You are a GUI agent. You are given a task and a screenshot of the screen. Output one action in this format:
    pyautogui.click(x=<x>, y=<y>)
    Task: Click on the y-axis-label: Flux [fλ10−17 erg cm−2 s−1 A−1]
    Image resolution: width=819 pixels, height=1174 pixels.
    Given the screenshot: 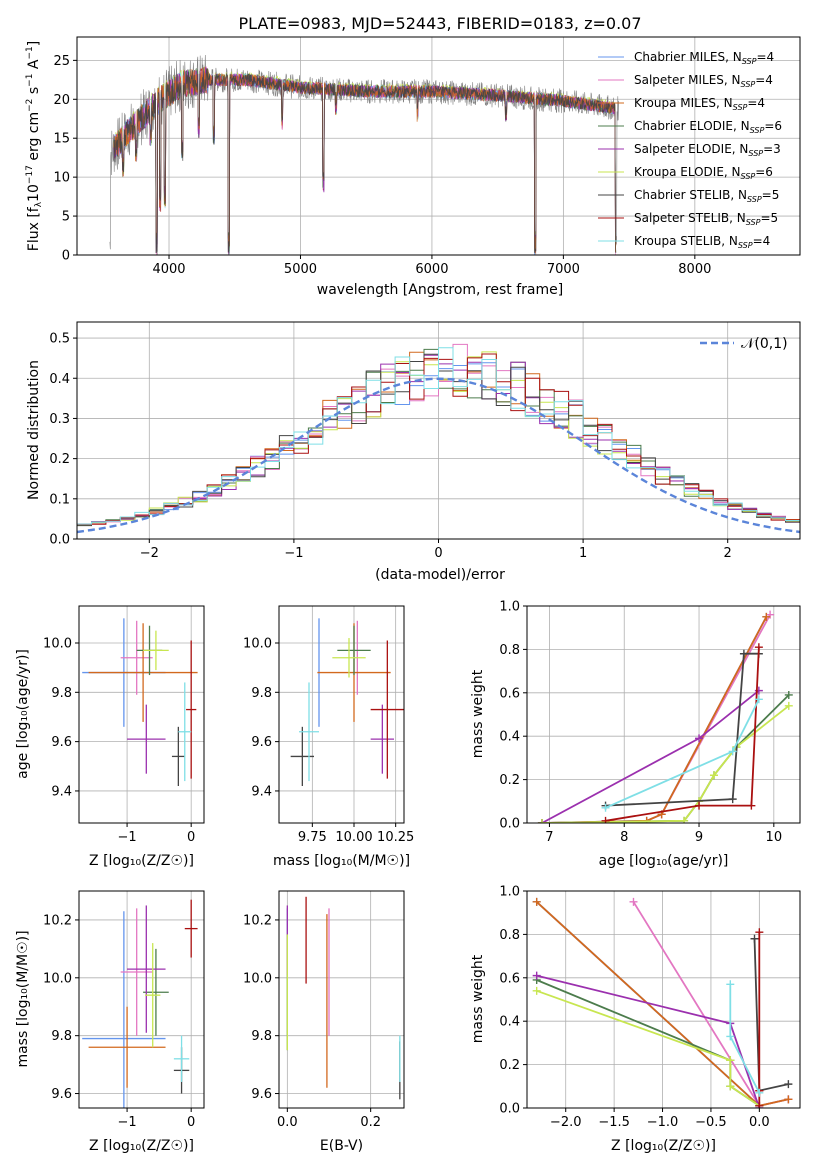 What is the action you would take?
    pyautogui.click(x=34, y=146)
    